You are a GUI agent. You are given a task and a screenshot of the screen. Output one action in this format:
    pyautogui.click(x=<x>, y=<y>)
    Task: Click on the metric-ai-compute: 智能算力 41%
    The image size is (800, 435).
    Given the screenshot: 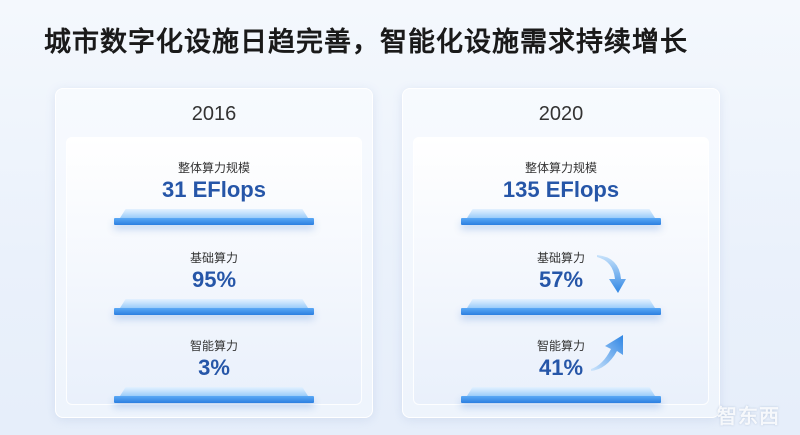 What is the action you would take?
    pyautogui.click(x=561, y=376)
    